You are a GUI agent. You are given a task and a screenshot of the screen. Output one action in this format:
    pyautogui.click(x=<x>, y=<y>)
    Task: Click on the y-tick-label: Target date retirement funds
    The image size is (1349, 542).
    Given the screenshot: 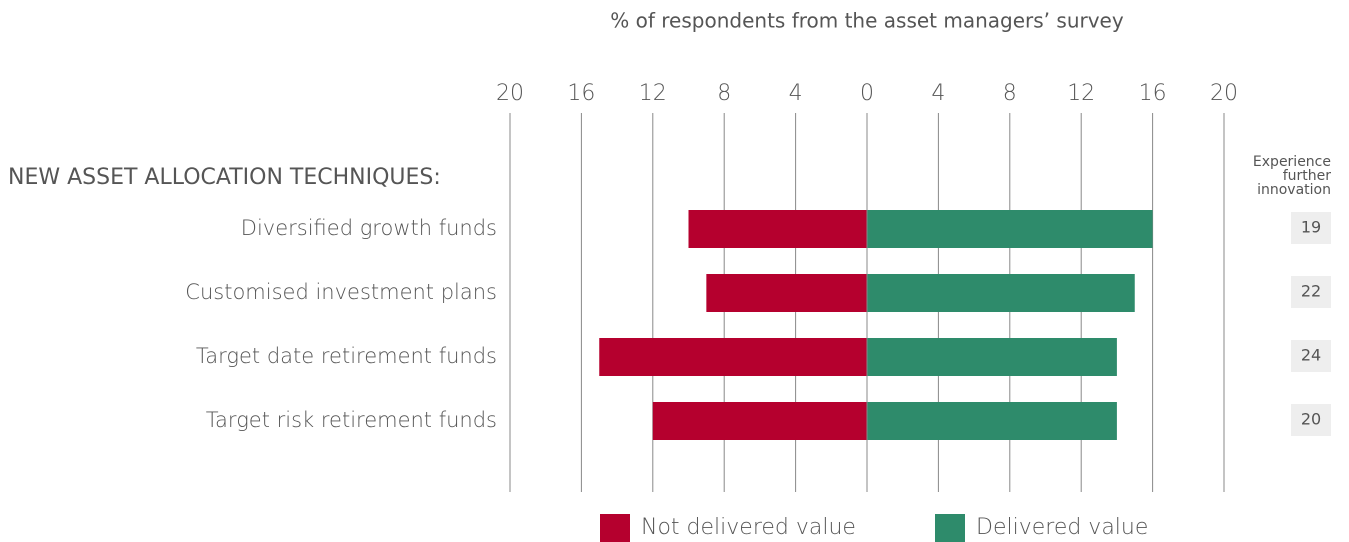 What is the action you would take?
    pyautogui.click(x=346, y=356)
    